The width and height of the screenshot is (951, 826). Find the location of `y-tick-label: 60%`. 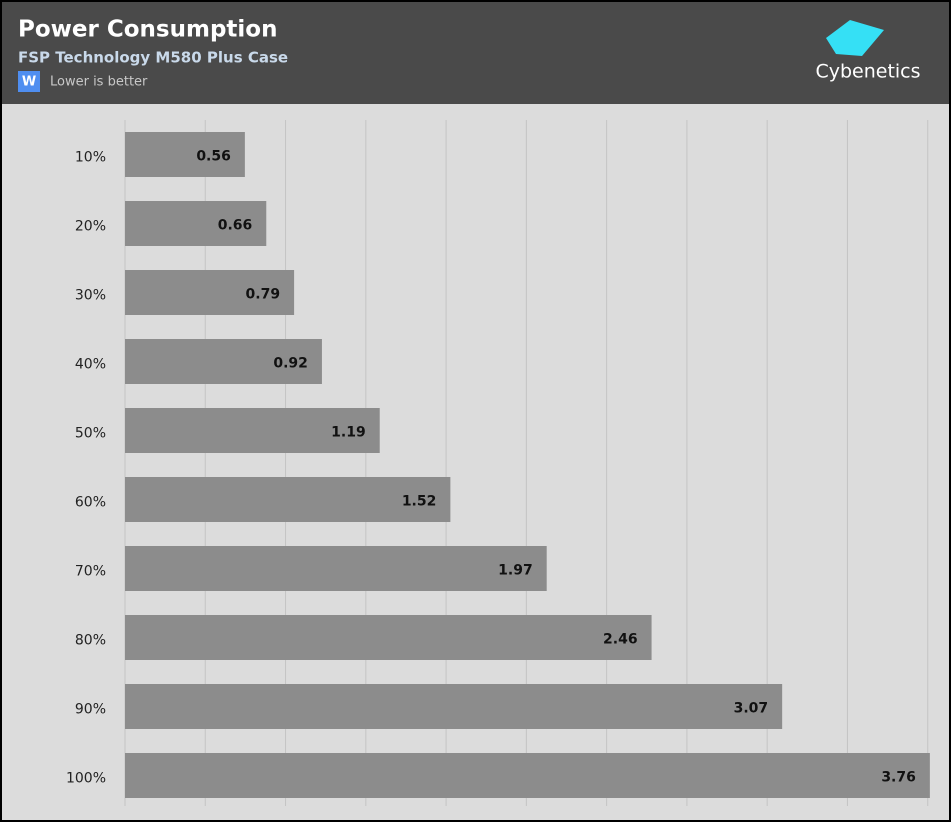

y-tick-label: 60% is located at coordinates (90, 503).